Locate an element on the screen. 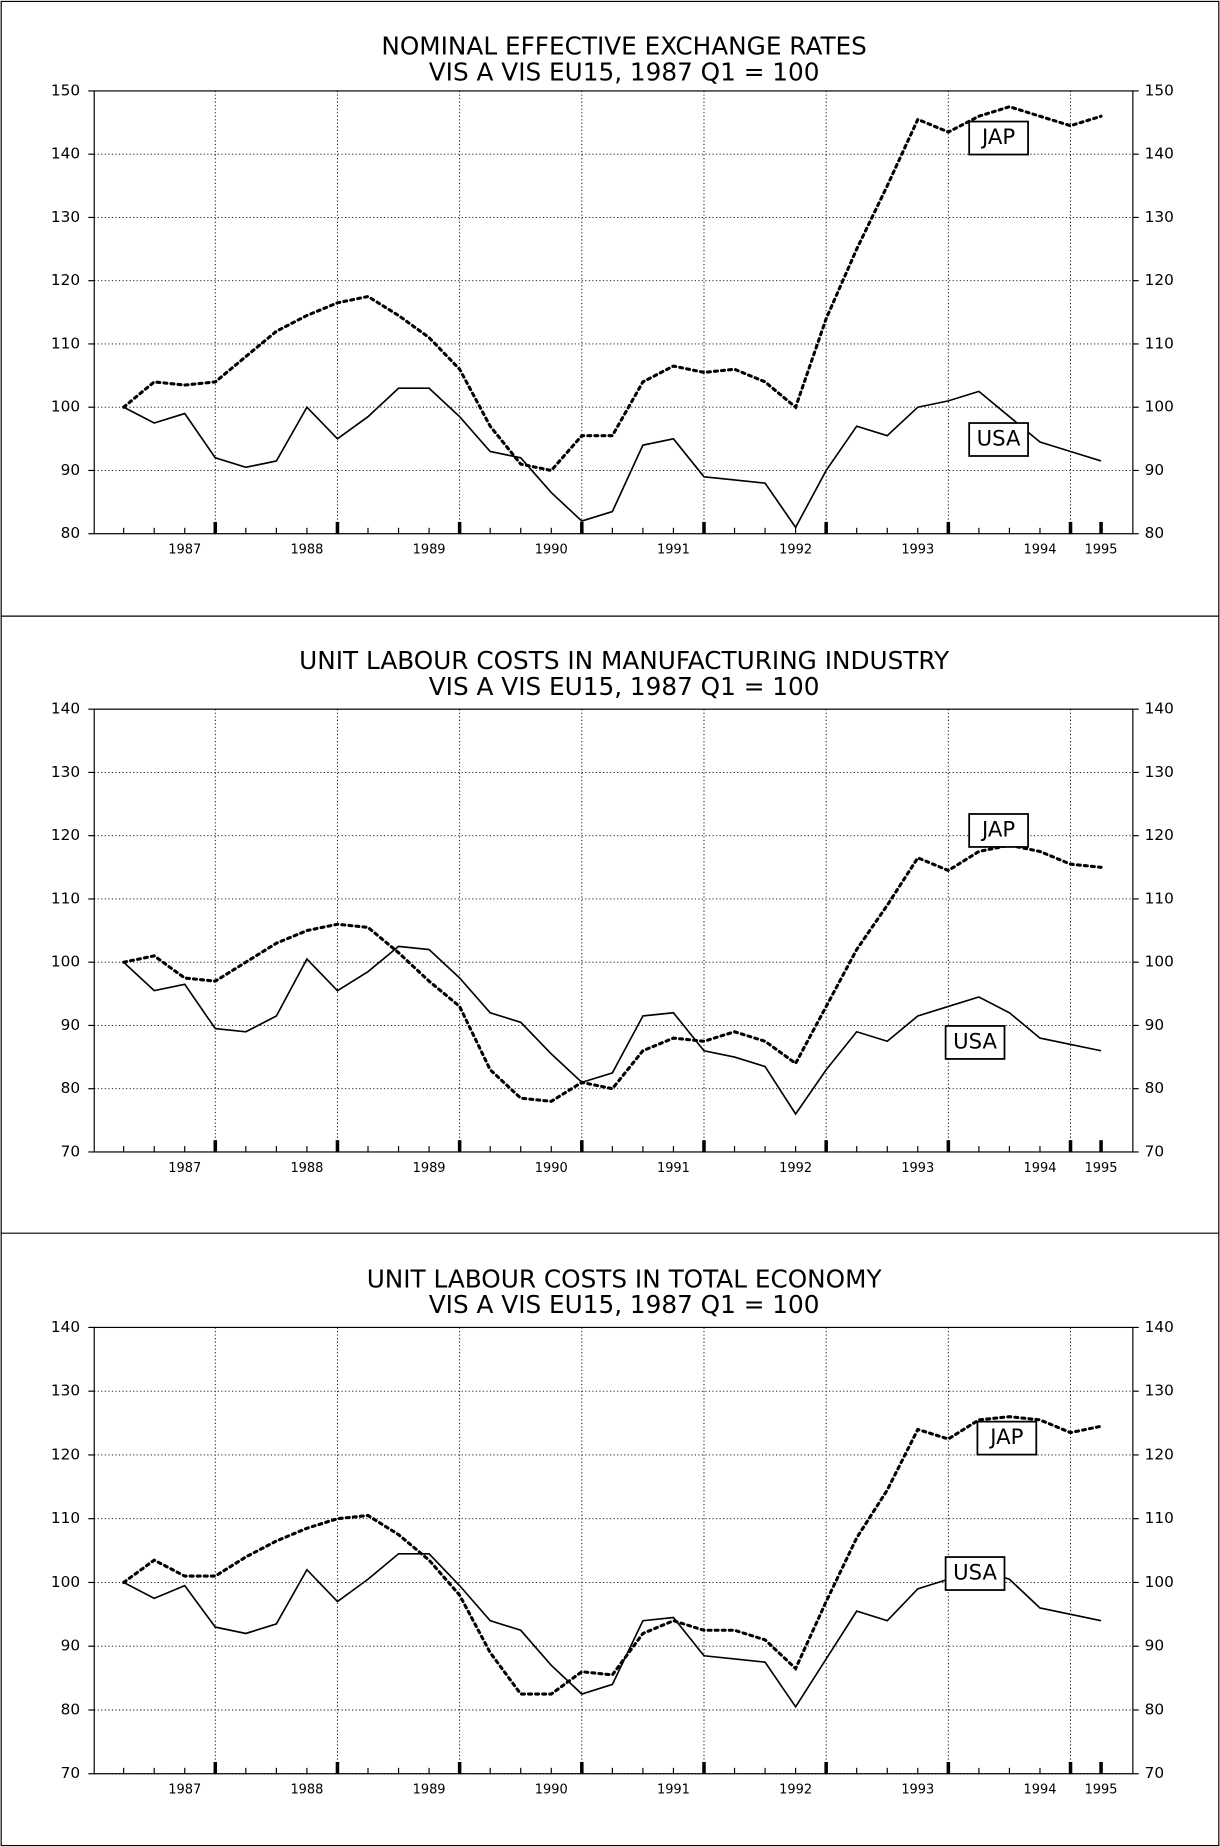 The height and width of the screenshot is (1847, 1220). chart-title: UNIT LABOUR COSTS IN TOTAL ECONOMY is located at coordinates (625, 1278).